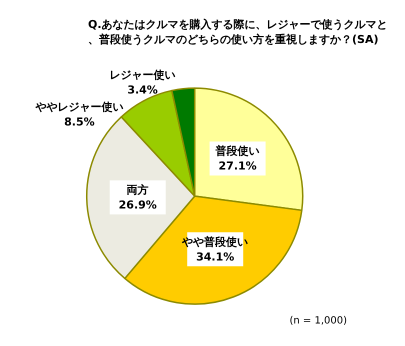 The width and height of the screenshot is (405, 346). What do you see at coordinates (238, 32) in the screenshot?
I see `chart-title: Q.あなたはクルマを購入する際に、レジャーで使うクルマと、普段使うクルマのどちらの使い方を重視しますか？(SA)` at bounding box center [238, 32].